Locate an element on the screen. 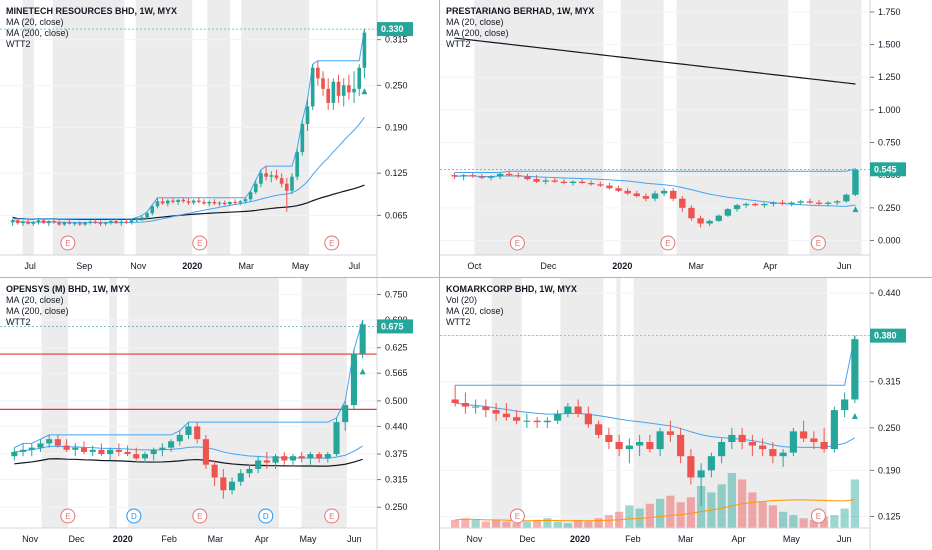 The image size is (932, 550). x-tick-label: Apr is located at coordinates (739, 539).